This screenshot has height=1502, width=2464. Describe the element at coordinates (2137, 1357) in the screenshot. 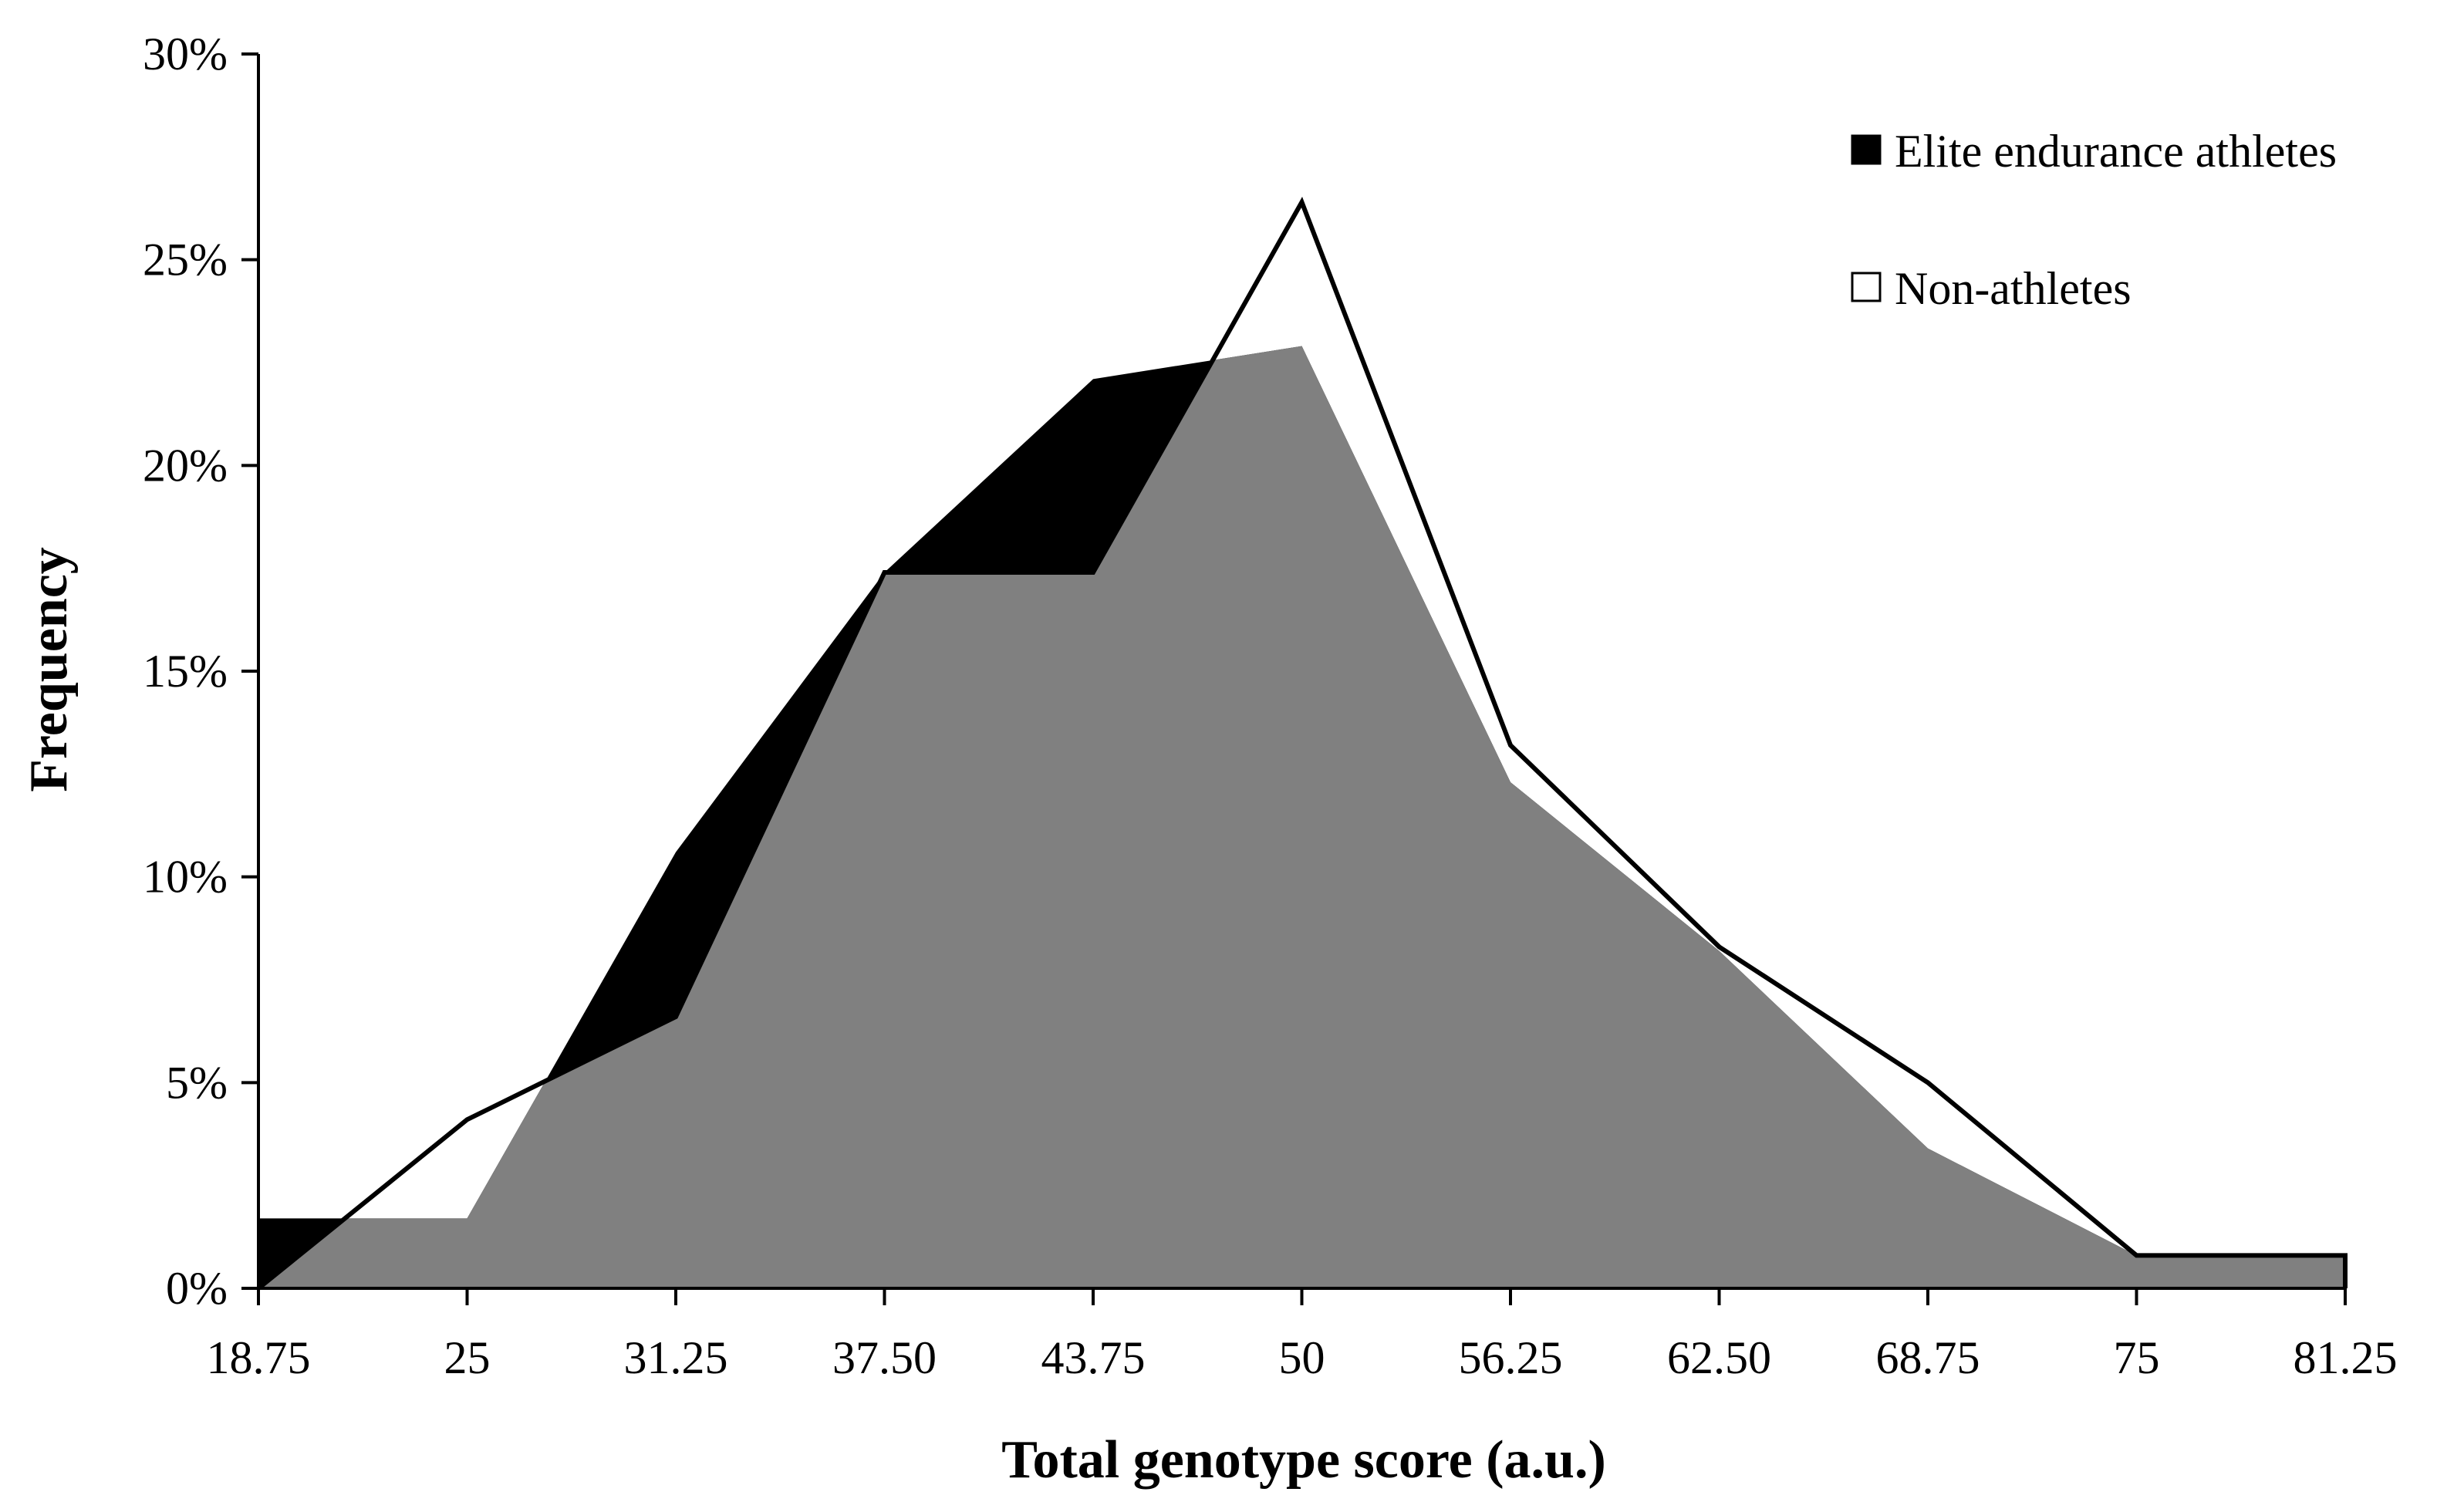

I see `x-tick-label: 75` at that location.